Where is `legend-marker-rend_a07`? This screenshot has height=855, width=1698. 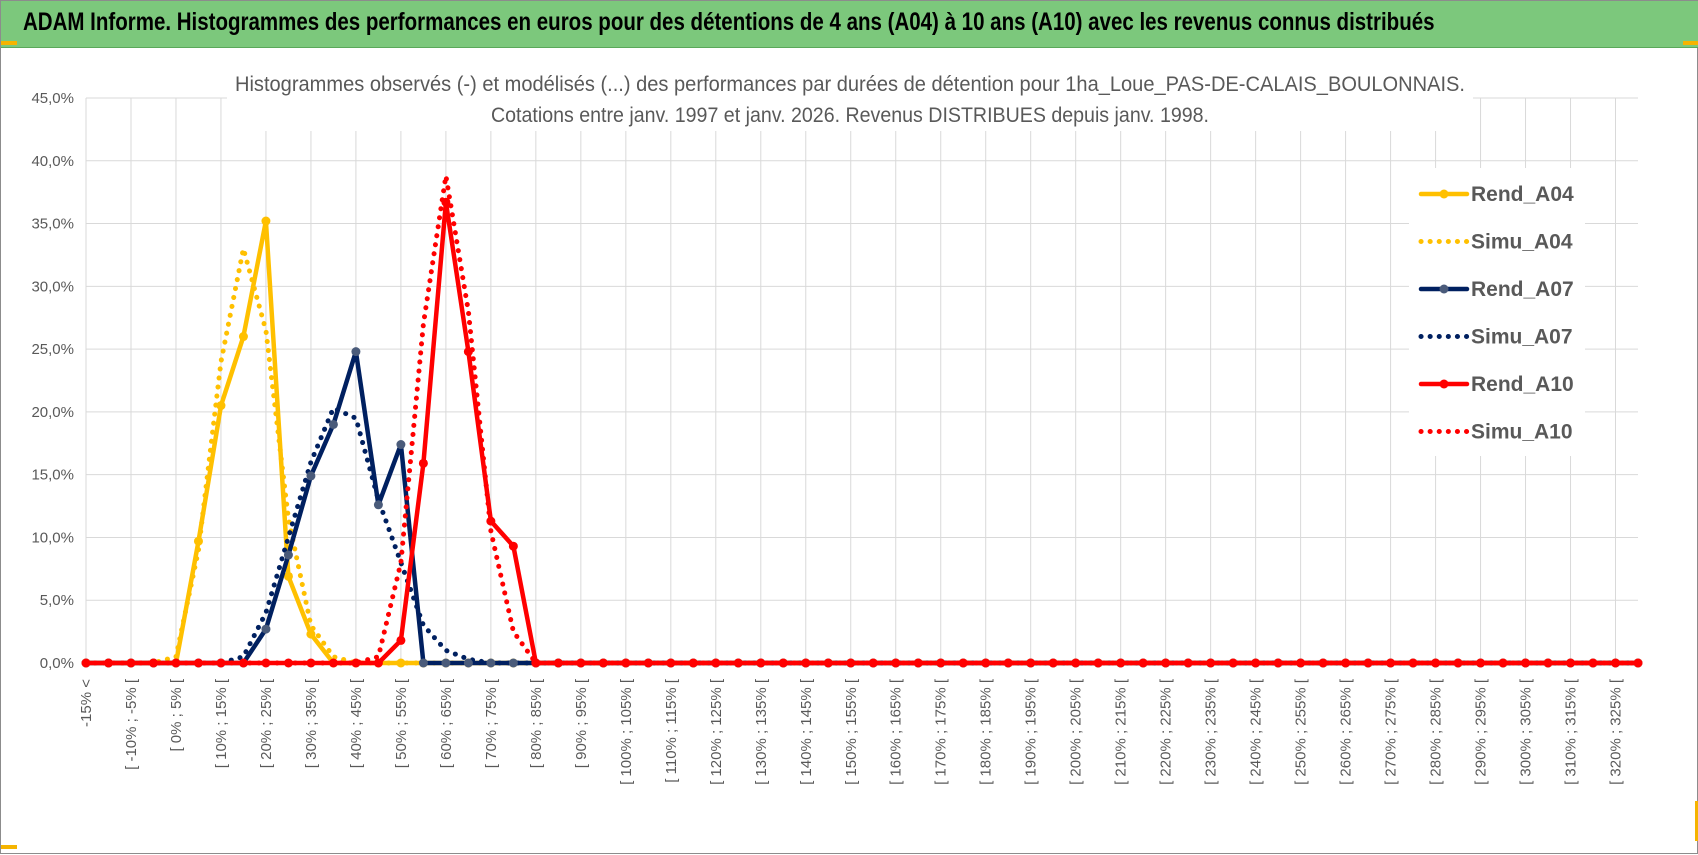 legend-marker-rend_a07 is located at coordinates (1444, 289).